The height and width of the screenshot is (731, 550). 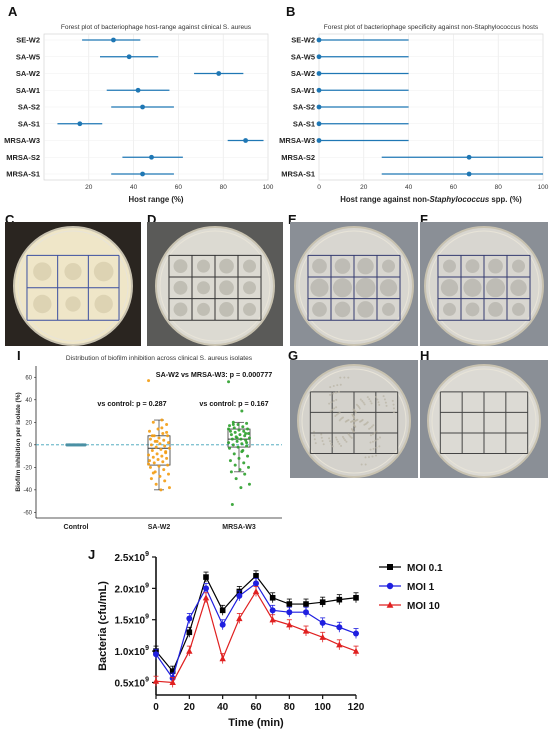 I want to click on category-label: SA-W2, so click(x=28, y=73).